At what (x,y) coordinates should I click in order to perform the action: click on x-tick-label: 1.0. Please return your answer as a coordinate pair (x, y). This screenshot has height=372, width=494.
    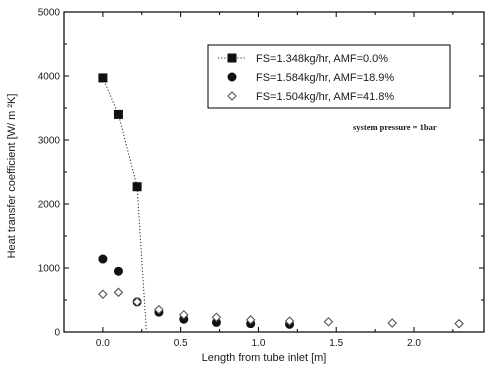
    Looking at the image, I should click on (258, 343).